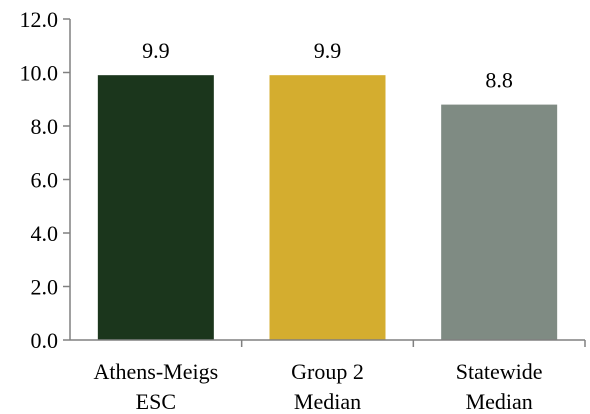 The image size is (590, 414). Describe the element at coordinates (156, 401) in the screenshot. I see `x-category-label-line: ESC` at that location.